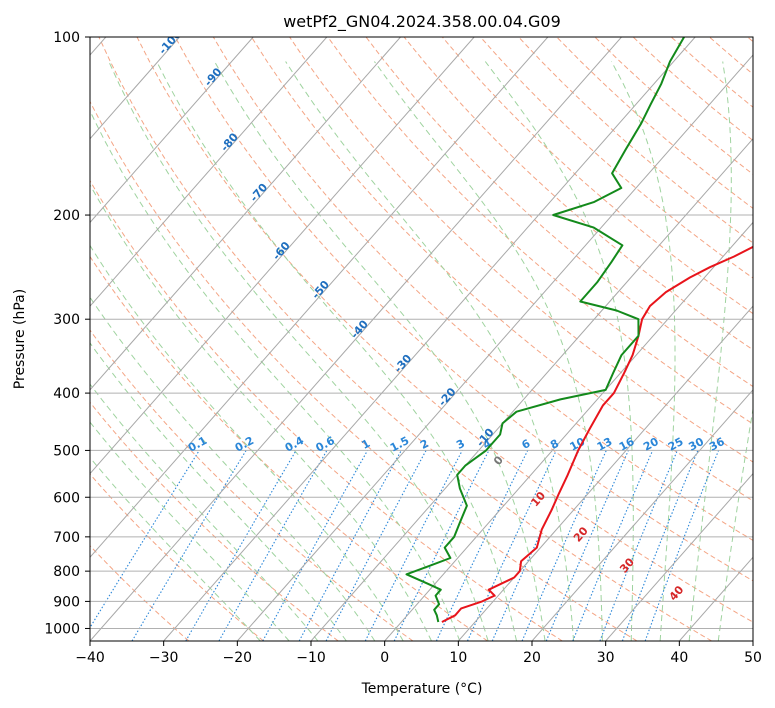  What do you see at coordinates (717, 444) in the screenshot?
I see `mixing-ratio-label: 36` at bounding box center [717, 444].